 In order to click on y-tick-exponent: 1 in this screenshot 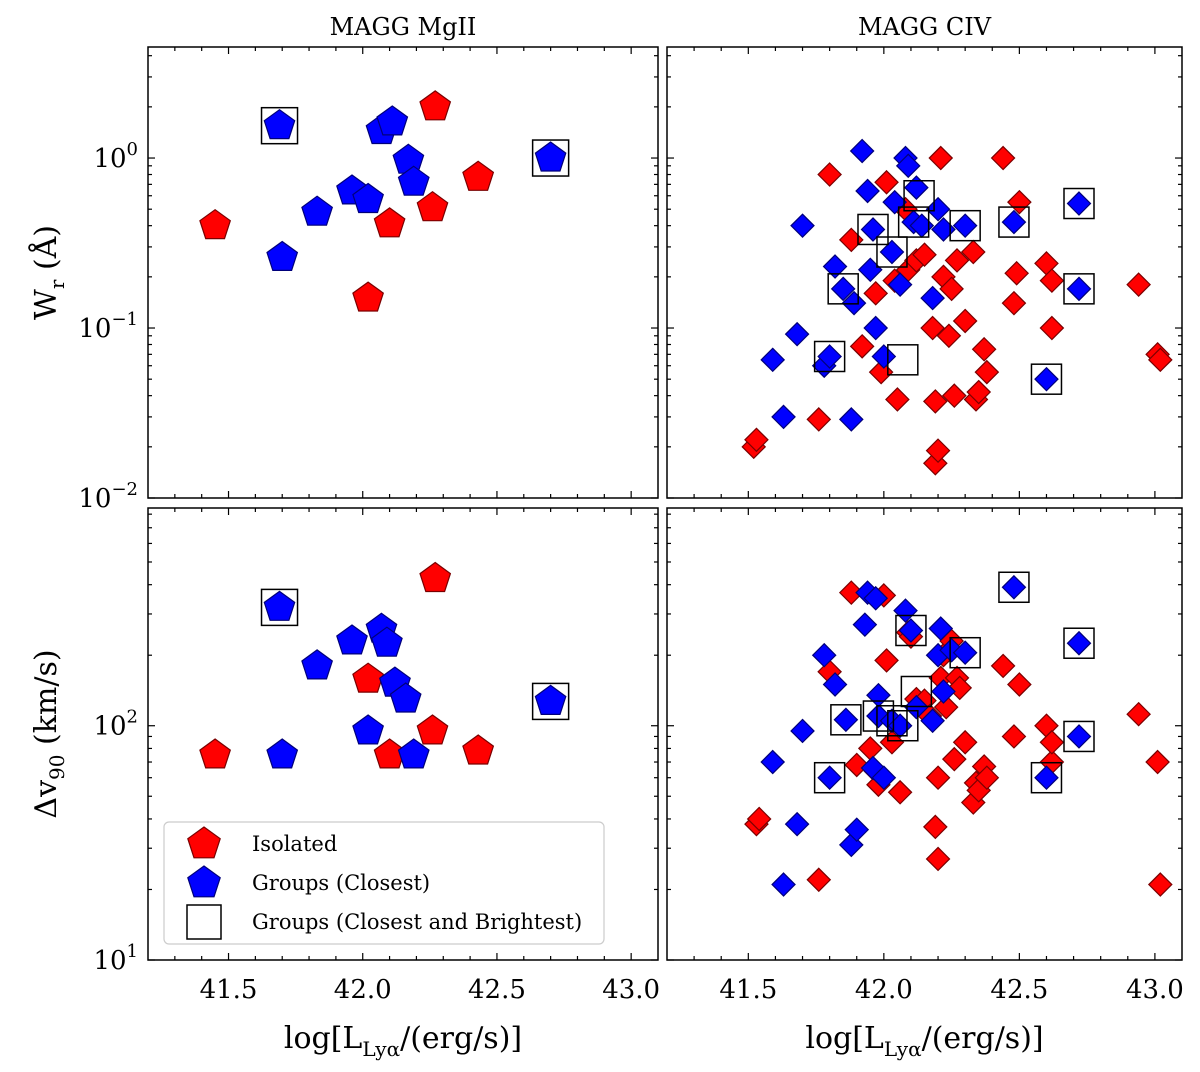, I will do `click(132, 951)`.